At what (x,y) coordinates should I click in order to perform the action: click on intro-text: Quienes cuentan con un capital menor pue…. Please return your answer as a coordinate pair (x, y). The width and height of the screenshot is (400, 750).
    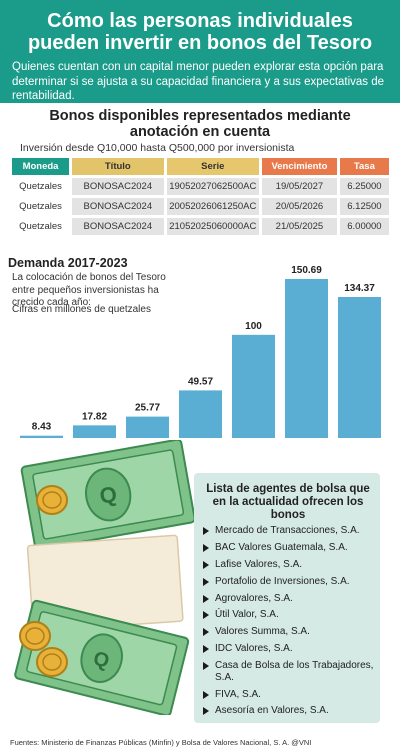
    Looking at the image, I should click on (198, 81).